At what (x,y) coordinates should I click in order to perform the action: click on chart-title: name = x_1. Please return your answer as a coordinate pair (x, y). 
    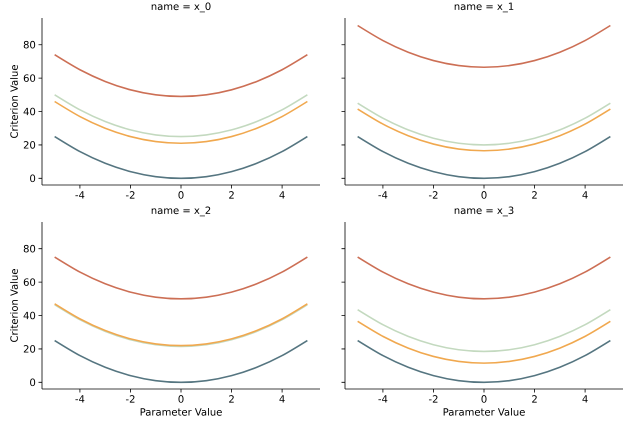
    Looking at the image, I should click on (484, 7).